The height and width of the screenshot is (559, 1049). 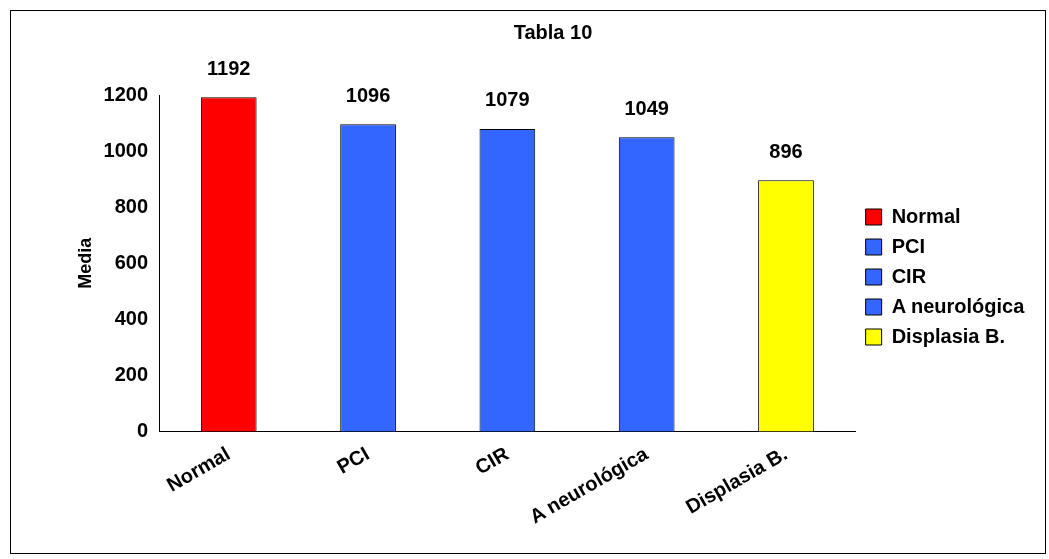 What do you see at coordinates (786, 150) in the screenshot?
I see `data-label: 896` at bounding box center [786, 150].